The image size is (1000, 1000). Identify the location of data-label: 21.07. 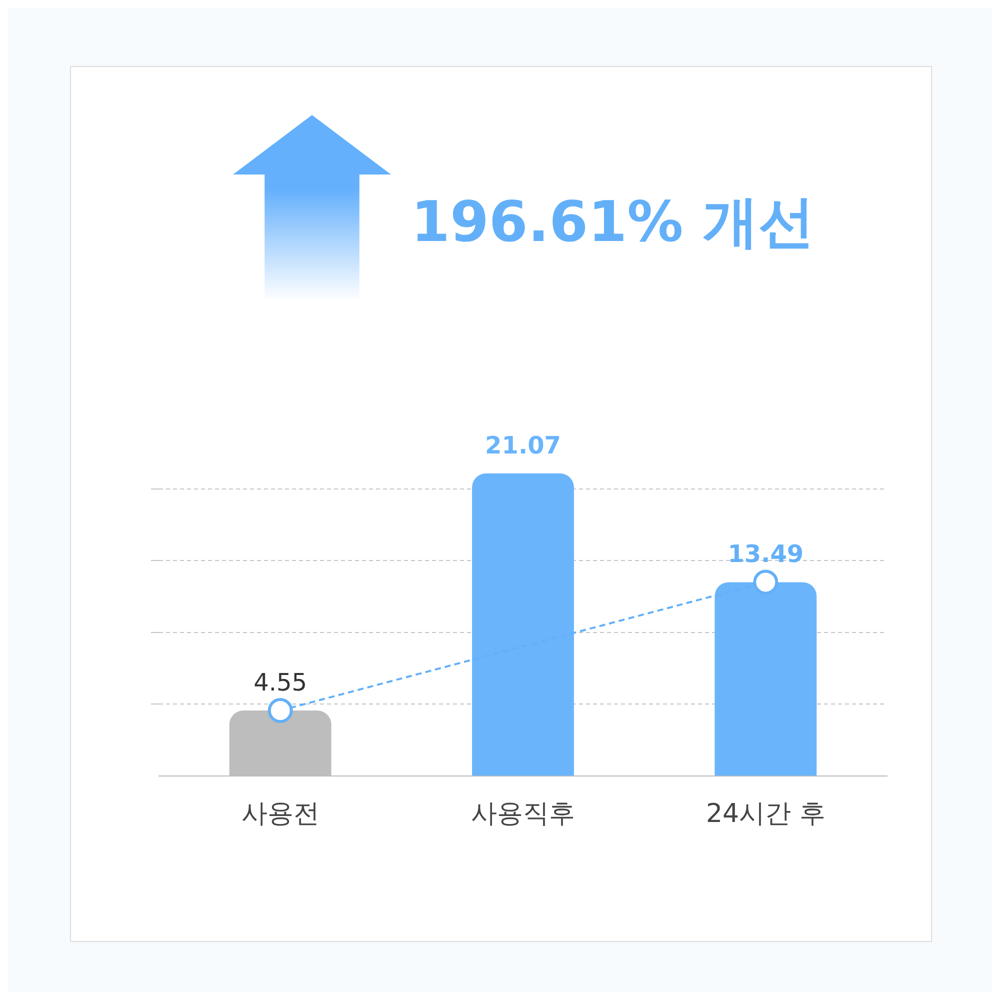
(523, 445).